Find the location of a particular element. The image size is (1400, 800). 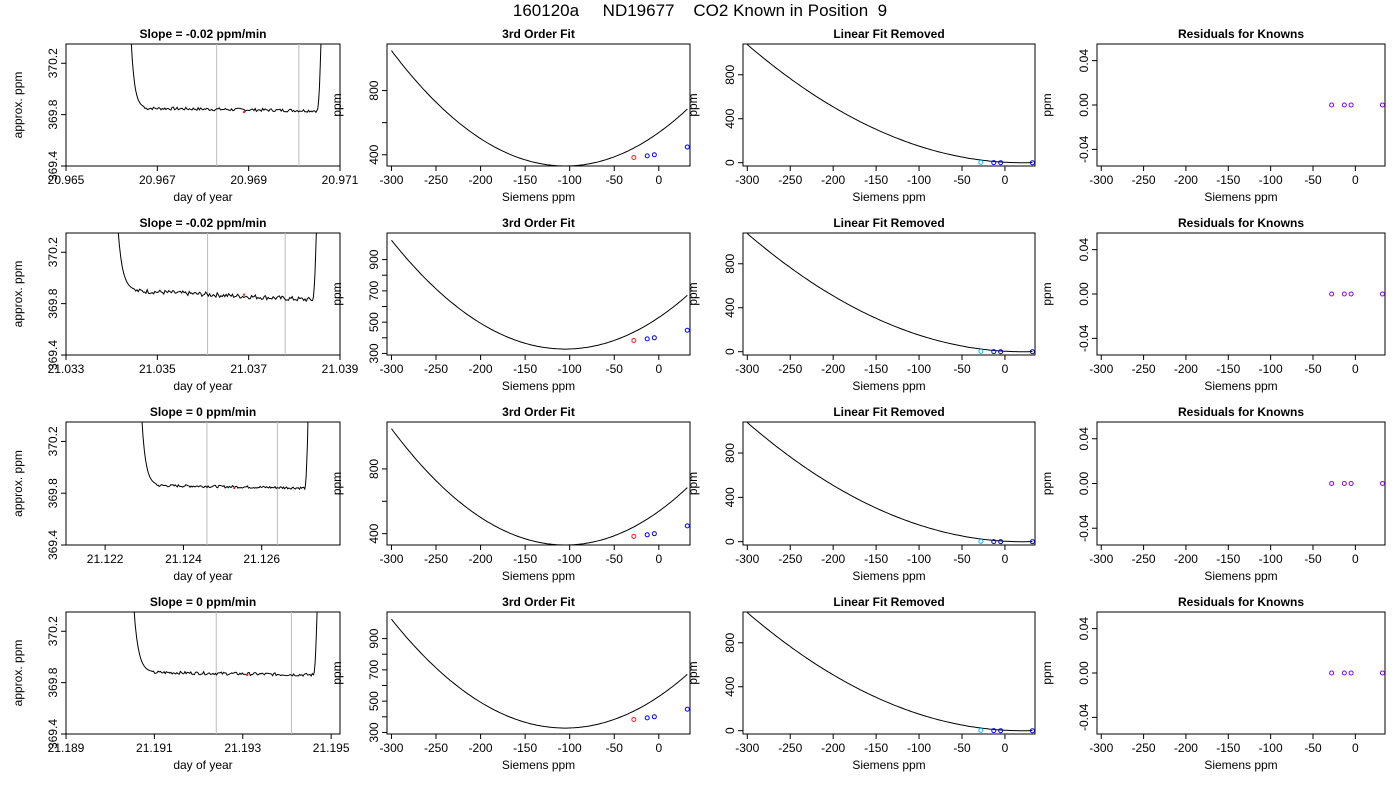

y-axis-label: approx. ppm is located at coordinates (18, 483).